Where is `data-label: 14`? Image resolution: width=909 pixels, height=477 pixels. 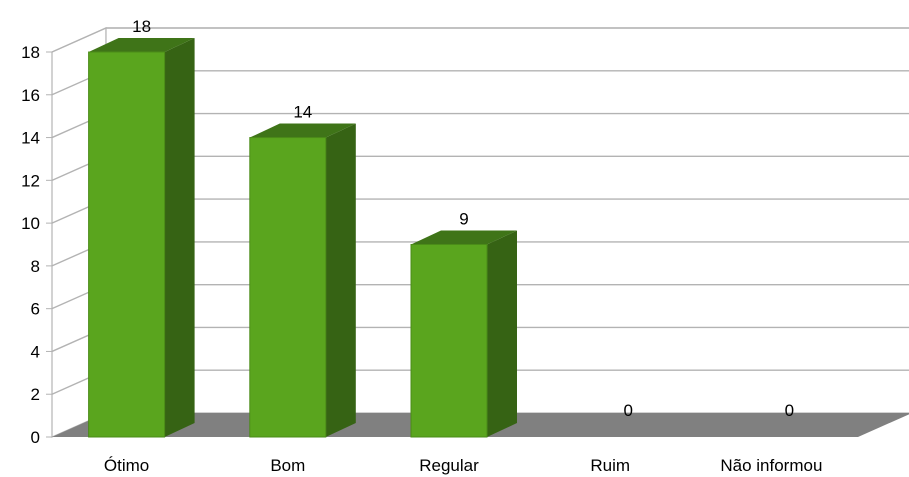
data-label: 14 is located at coordinates (302, 112).